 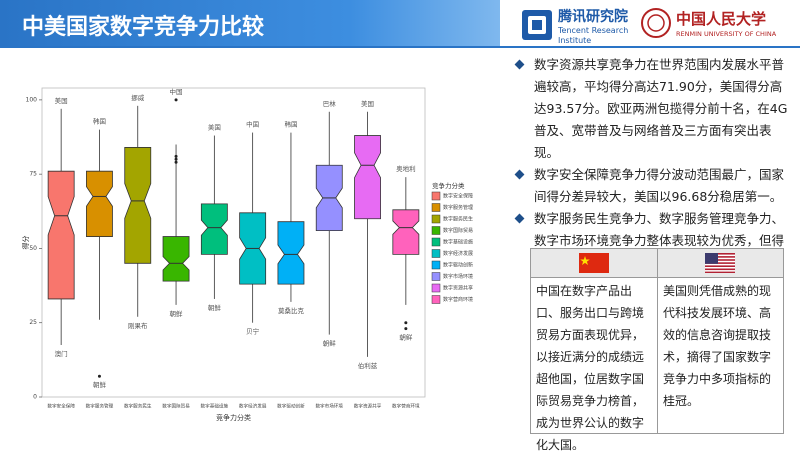 What do you see at coordinates (537, 25) in the screenshot?
I see `tencent-logo-icon` at bounding box center [537, 25].